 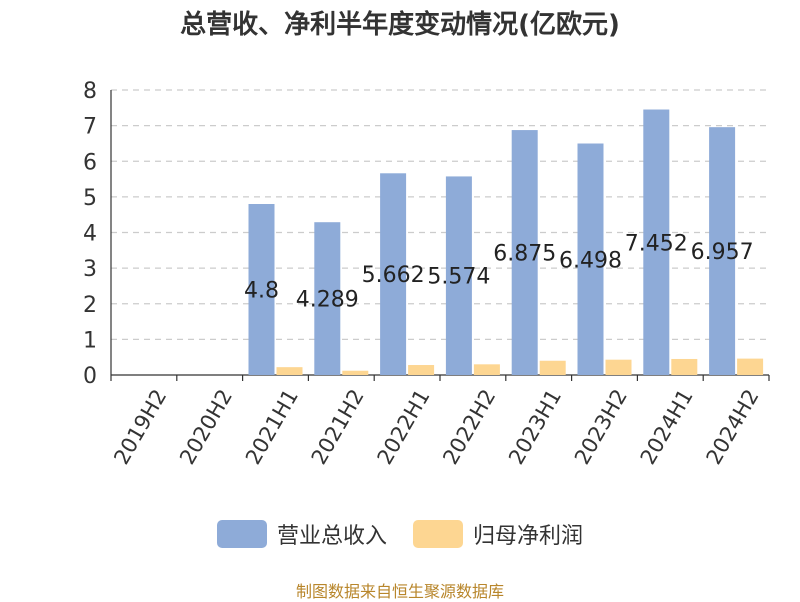 What do you see at coordinates (400, 25) in the screenshot?
I see `chart-title: 总营收、净利半年度变动情况(亿欧元)` at bounding box center [400, 25].